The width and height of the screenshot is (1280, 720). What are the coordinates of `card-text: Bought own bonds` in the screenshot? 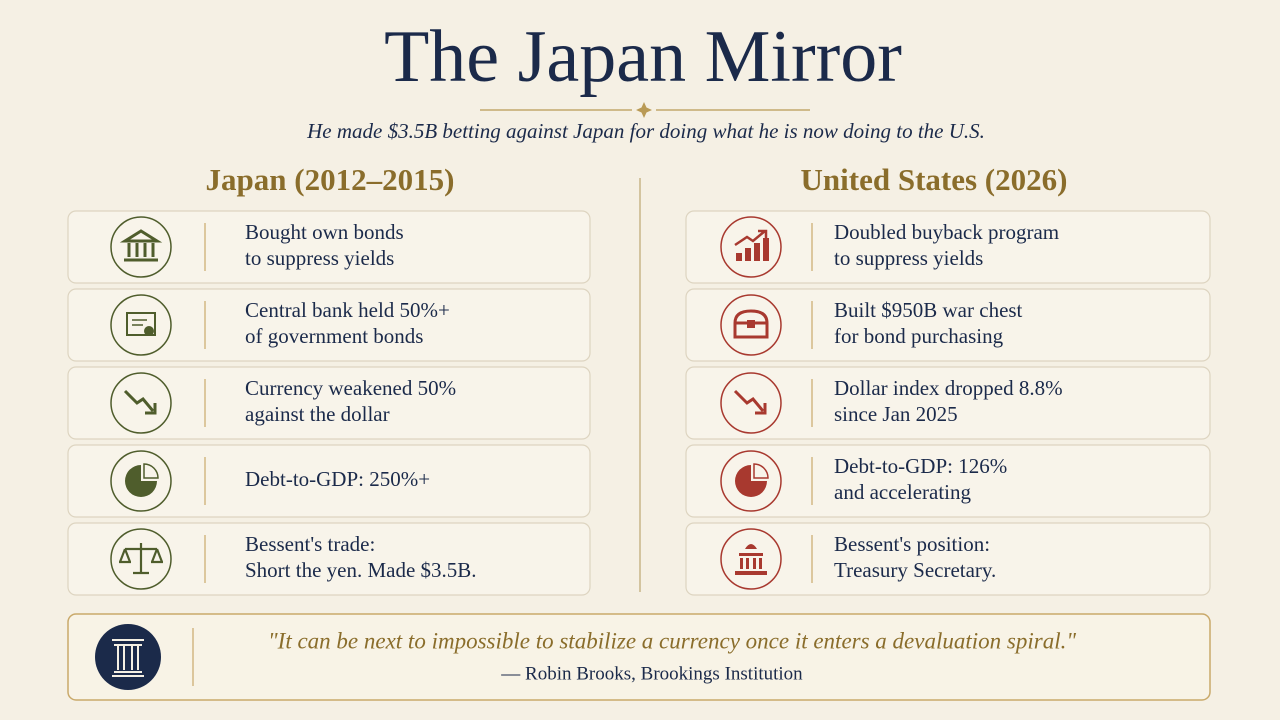 It's located at (324, 232).